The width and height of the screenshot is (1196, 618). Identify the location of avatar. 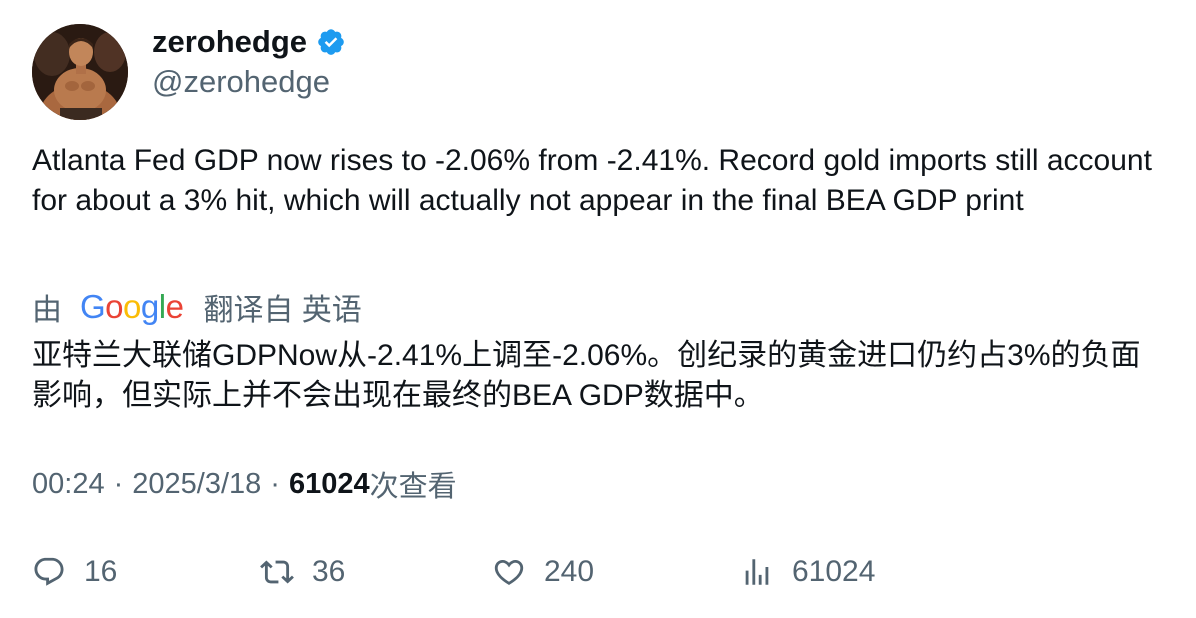
(80, 72).